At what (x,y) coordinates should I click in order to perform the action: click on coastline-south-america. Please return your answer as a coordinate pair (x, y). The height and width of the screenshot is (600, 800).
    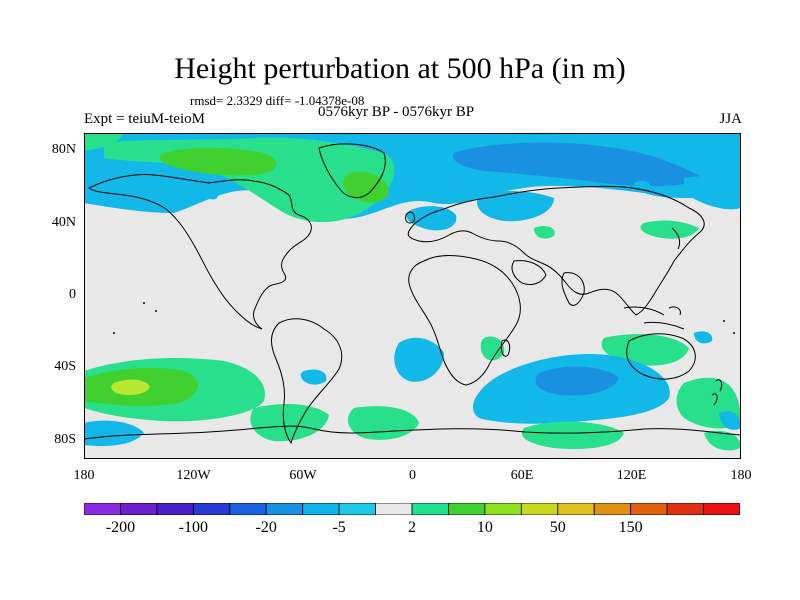
    Looking at the image, I should click on (307, 381).